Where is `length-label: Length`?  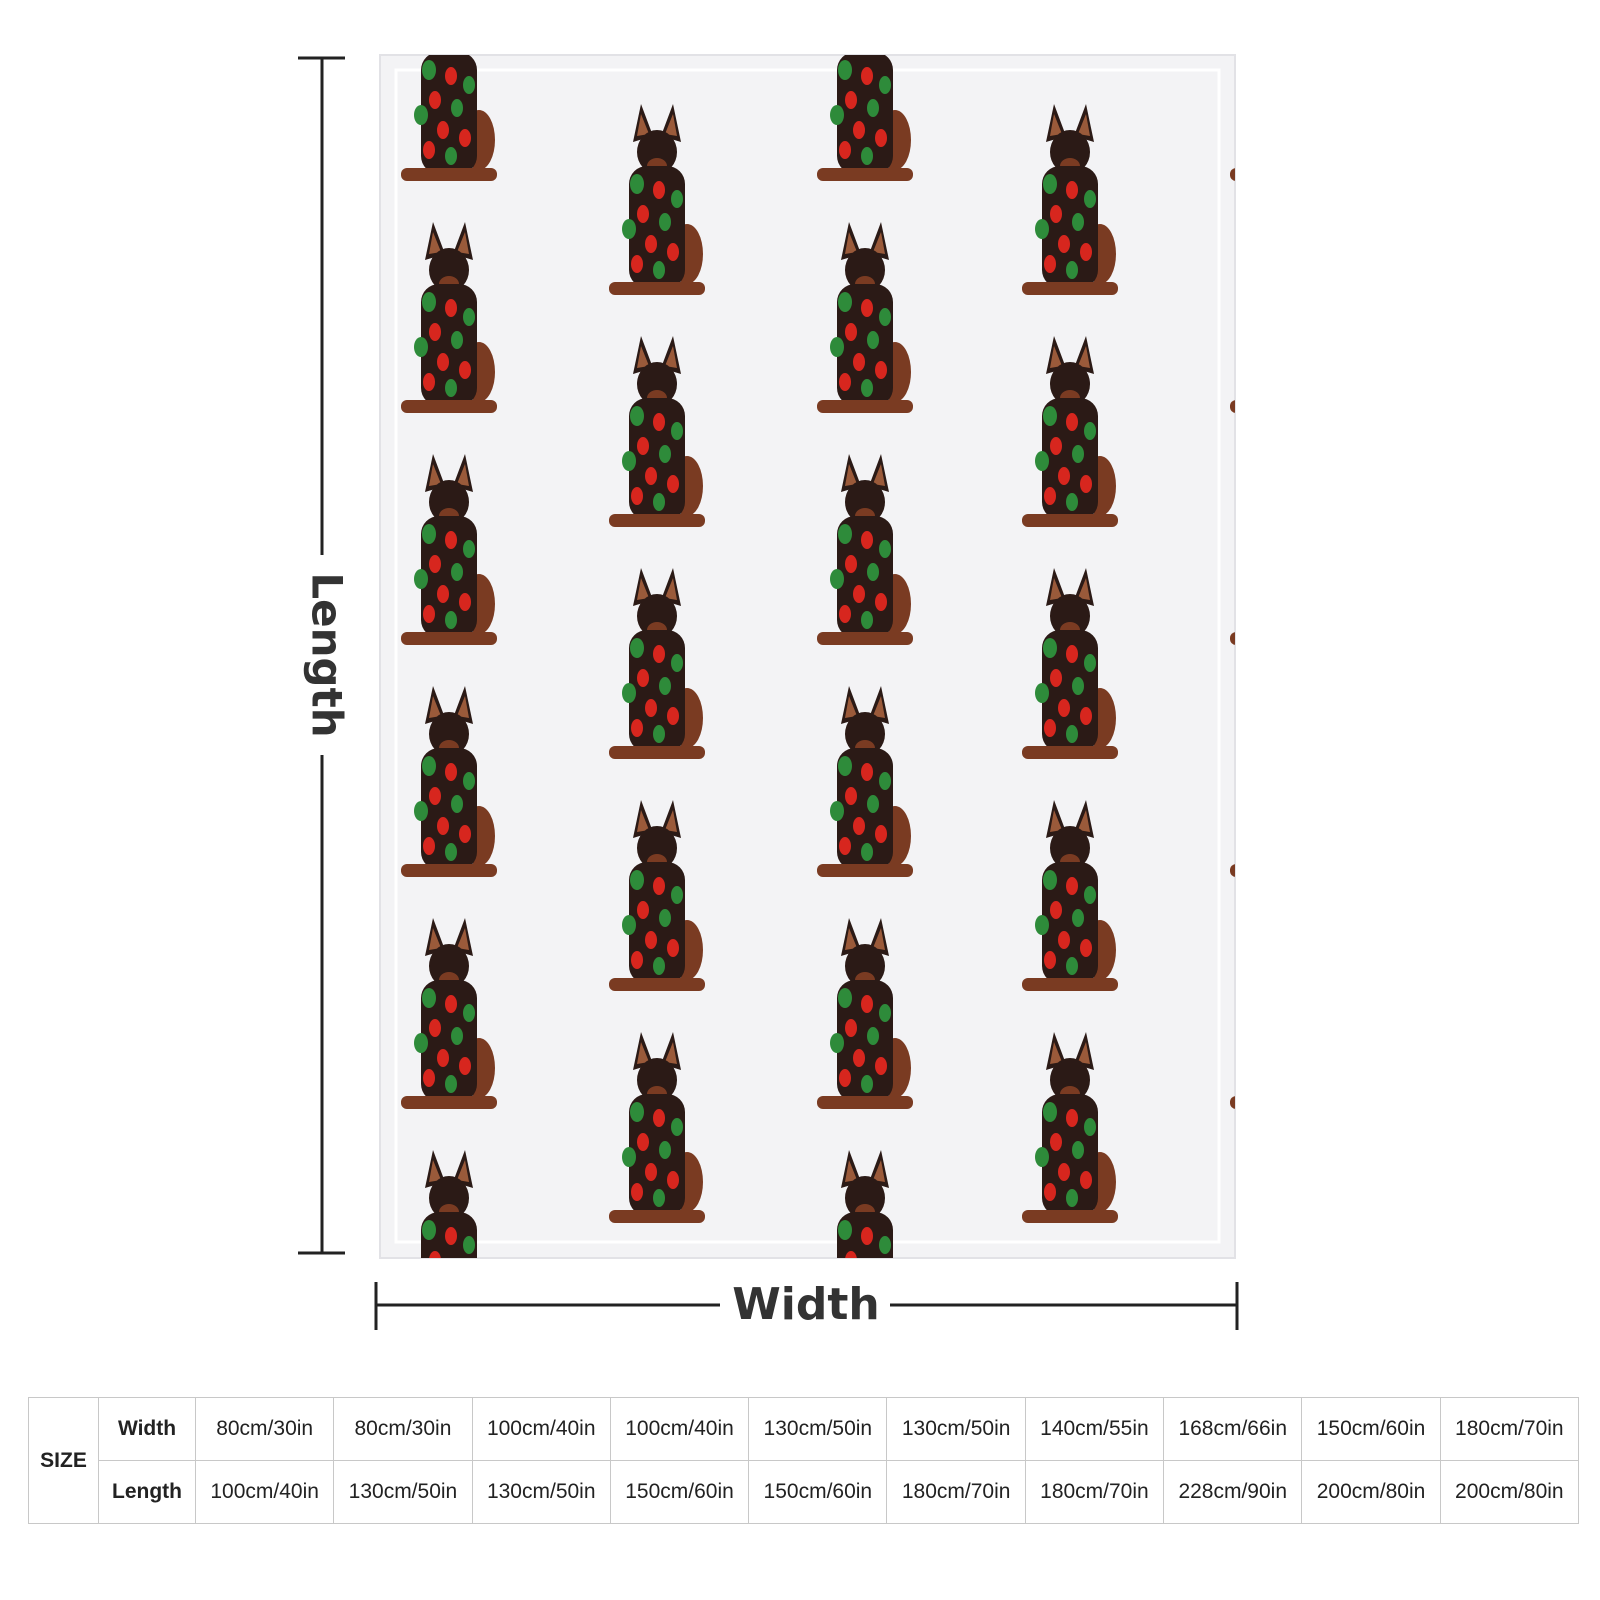 length-label: Length is located at coordinates (327, 654).